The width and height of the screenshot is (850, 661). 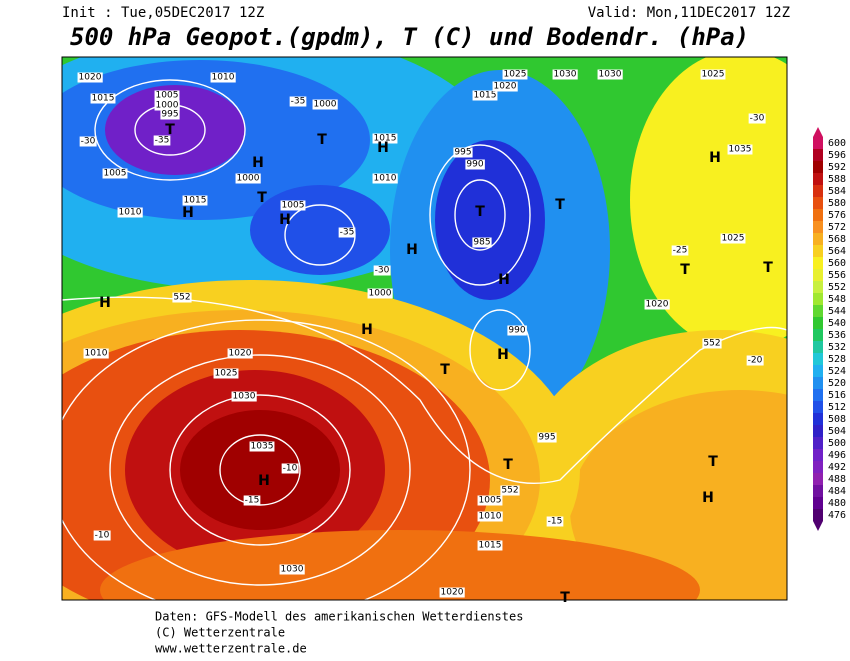 What do you see at coordinates (837, 215) in the screenshot?
I see `colorbar-tick-label: 576` at bounding box center [837, 215].